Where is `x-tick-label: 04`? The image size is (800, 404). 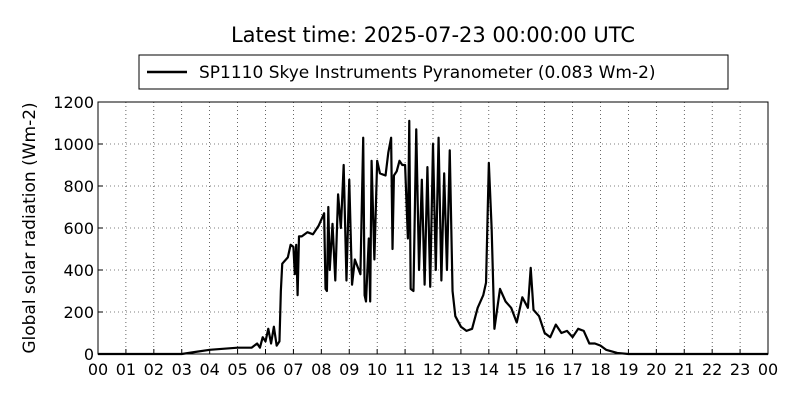 x-tick-label: 04 is located at coordinates (209, 369).